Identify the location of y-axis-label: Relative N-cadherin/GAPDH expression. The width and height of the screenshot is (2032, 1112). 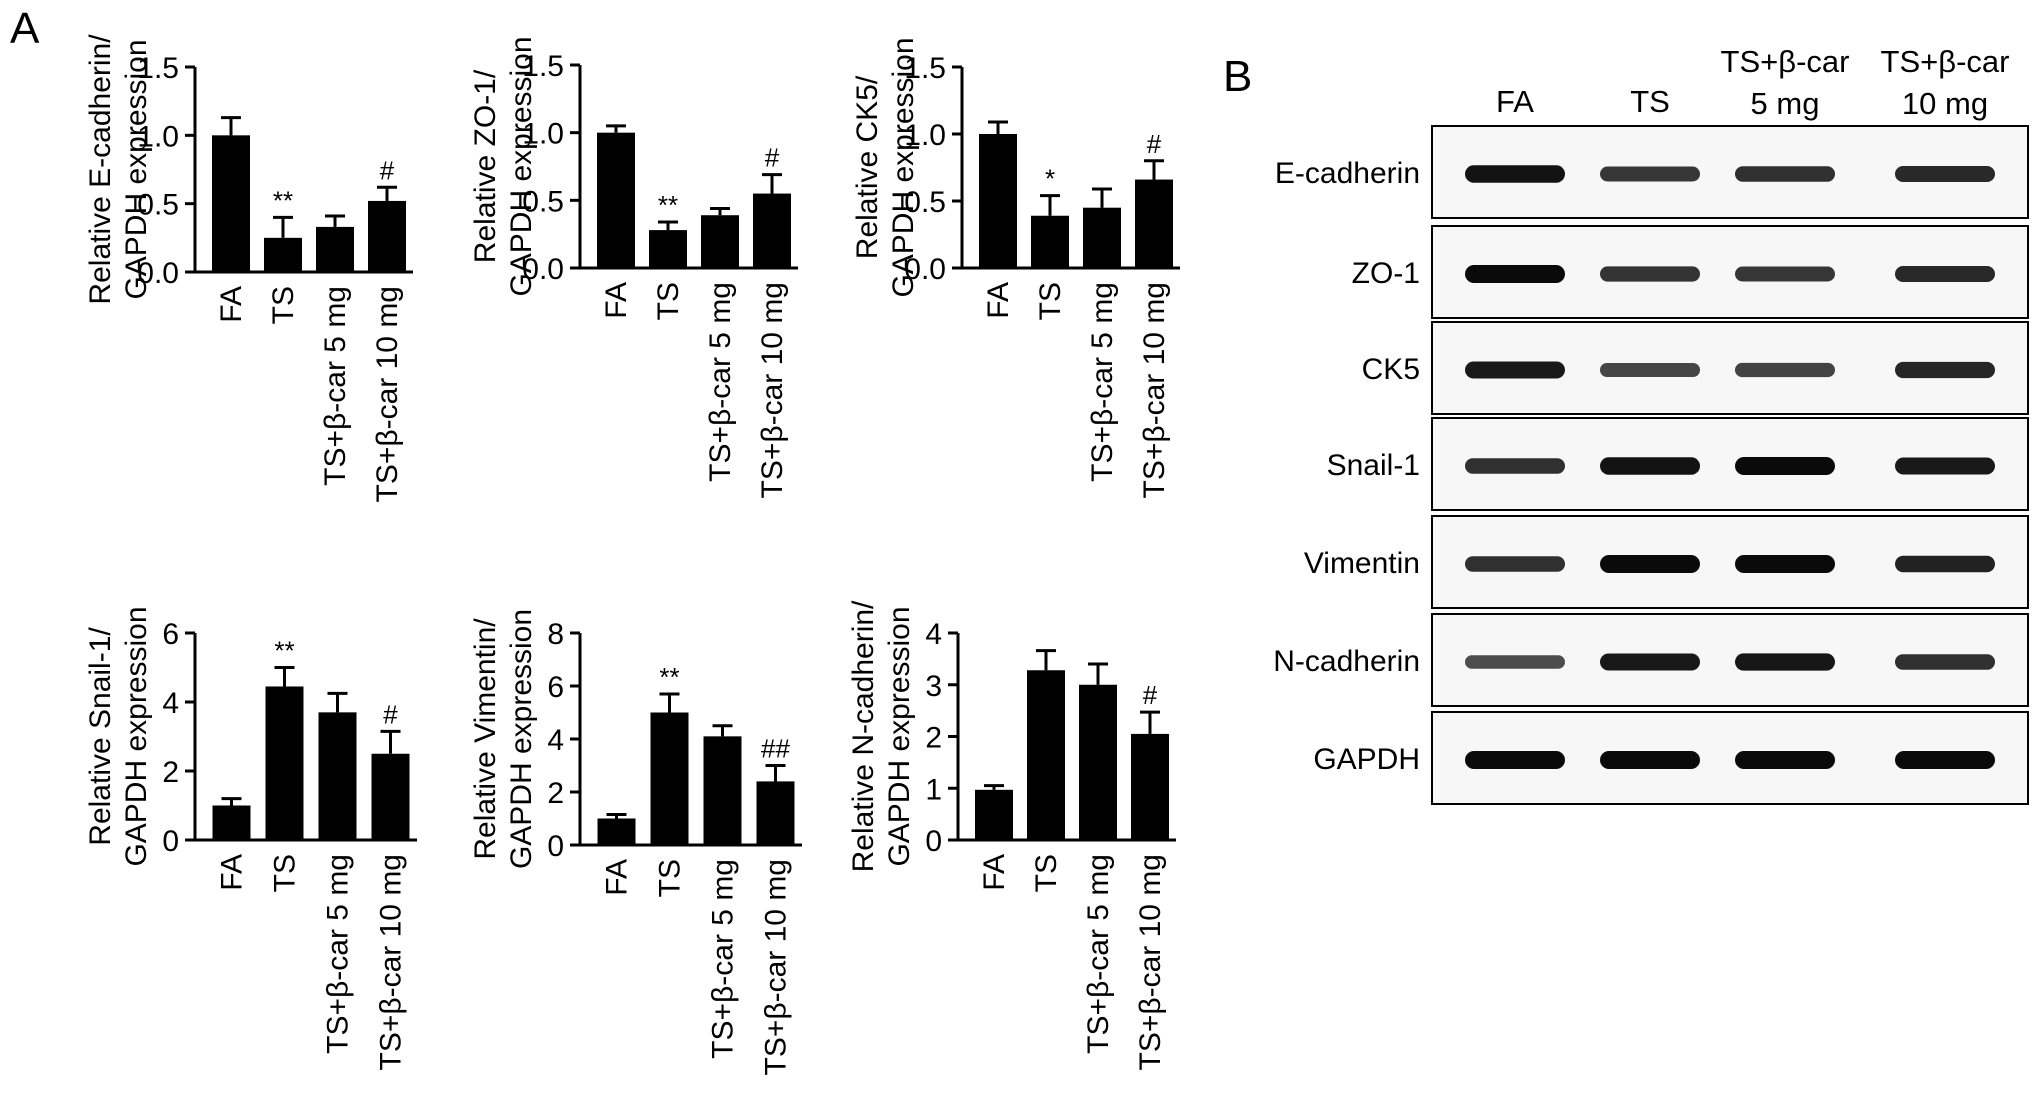
(881, 736).